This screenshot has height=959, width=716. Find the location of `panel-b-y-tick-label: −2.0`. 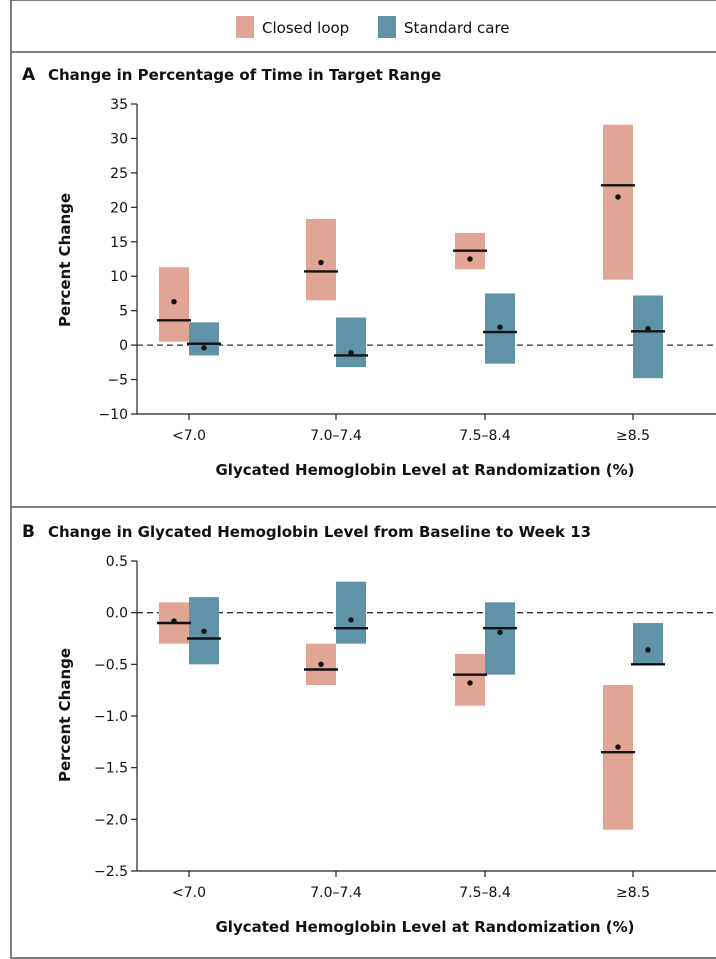

panel-b-y-tick-label: −2.0 is located at coordinates (111, 820).